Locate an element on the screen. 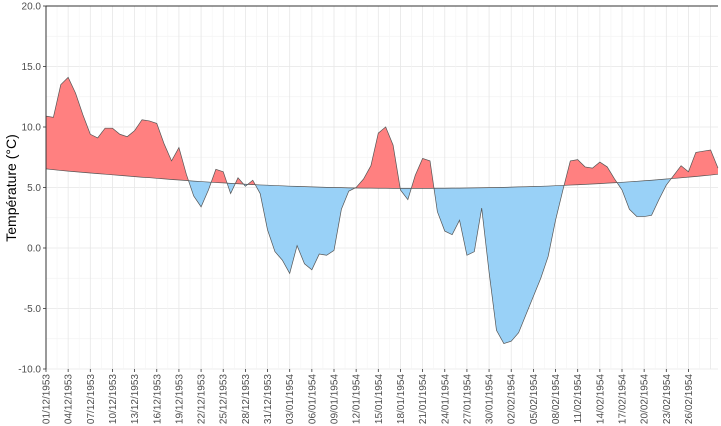  y-axis-label: Température (°C) is located at coordinates (11, 188).